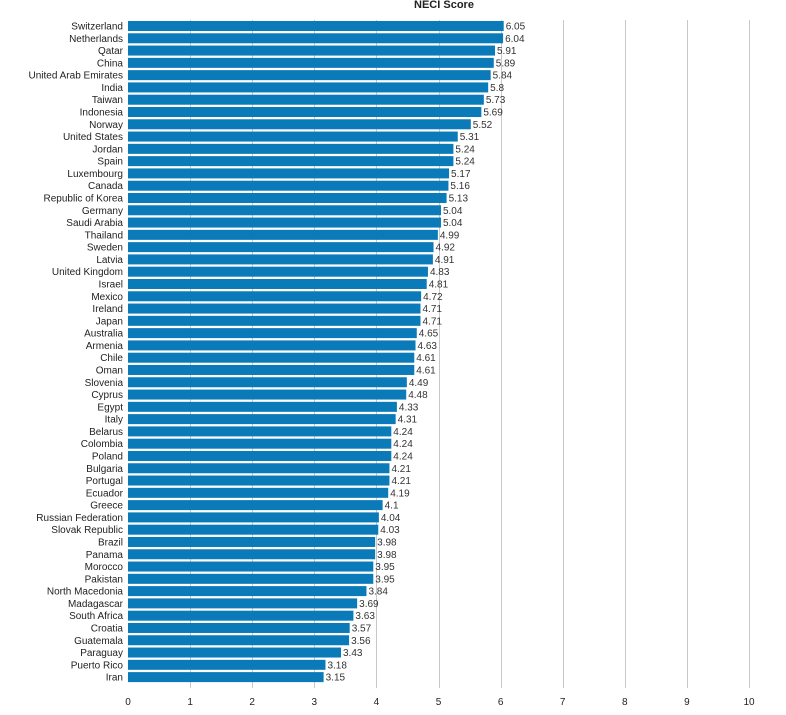  What do you see at coordinates (506, 63) in the screenshot?
I see `value-label-3: 5.89` at bounding box center [506, 63].